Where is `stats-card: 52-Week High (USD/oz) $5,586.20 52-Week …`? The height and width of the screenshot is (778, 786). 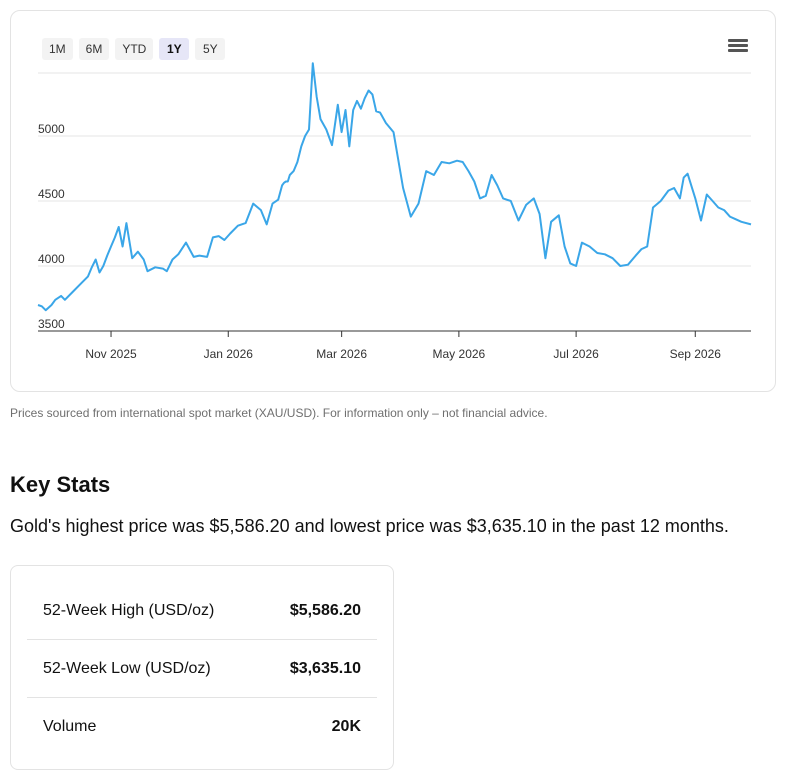
stats-card: 52-Week High (USD/oz) $5,586.20 52-Week … is located at coordinates (202, 667).